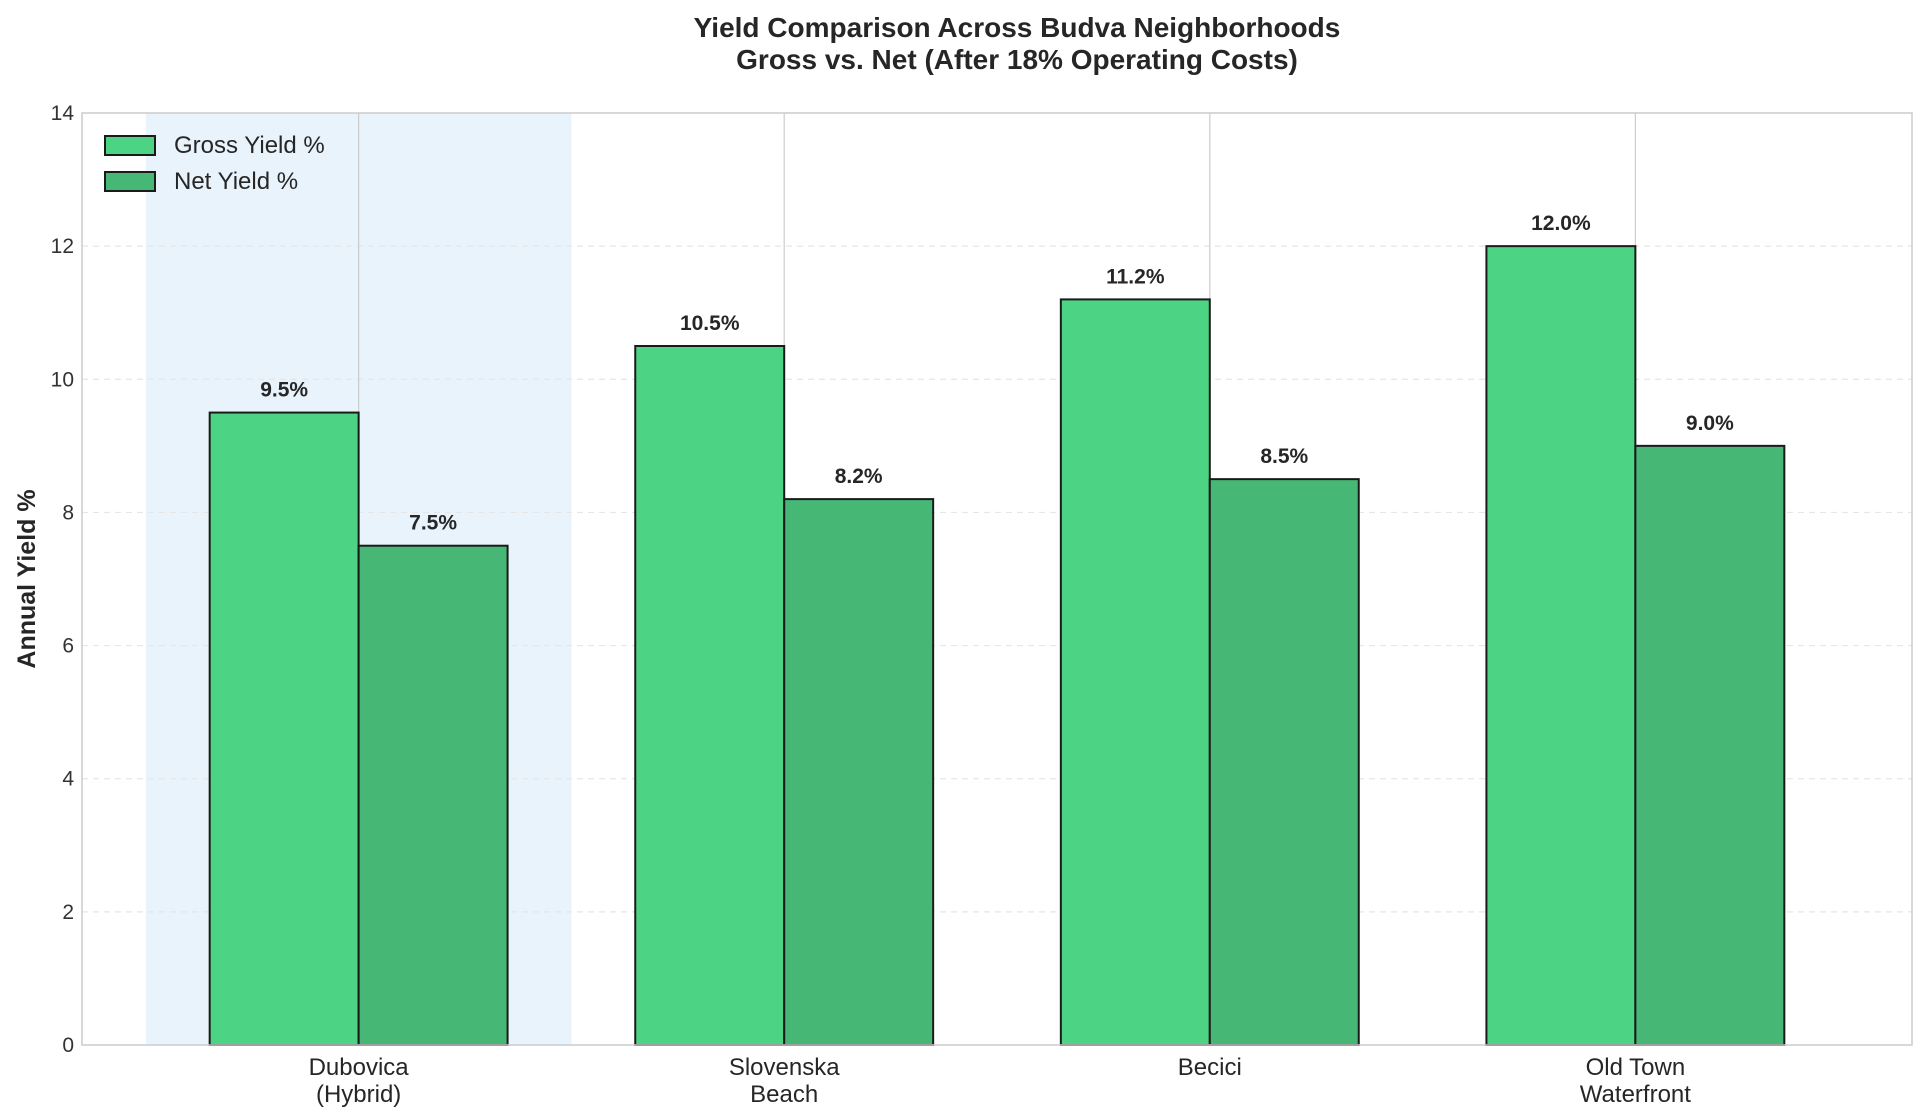 The height and width of the screenshot is (1115, 1920). I want to click on value-label-net-0: 7.5%, so click(433, 523).